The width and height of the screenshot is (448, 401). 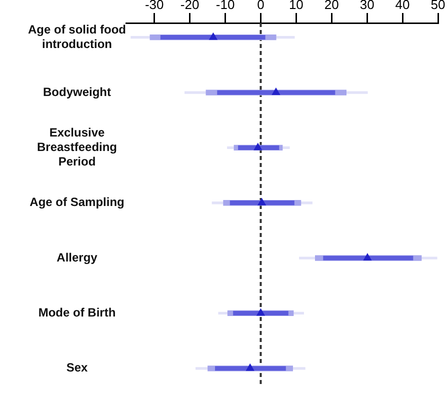 What do you see at coordinates (402, 6) in the screenshot?
I see `x-tick-label: 40` at bounding box center [402, 6].